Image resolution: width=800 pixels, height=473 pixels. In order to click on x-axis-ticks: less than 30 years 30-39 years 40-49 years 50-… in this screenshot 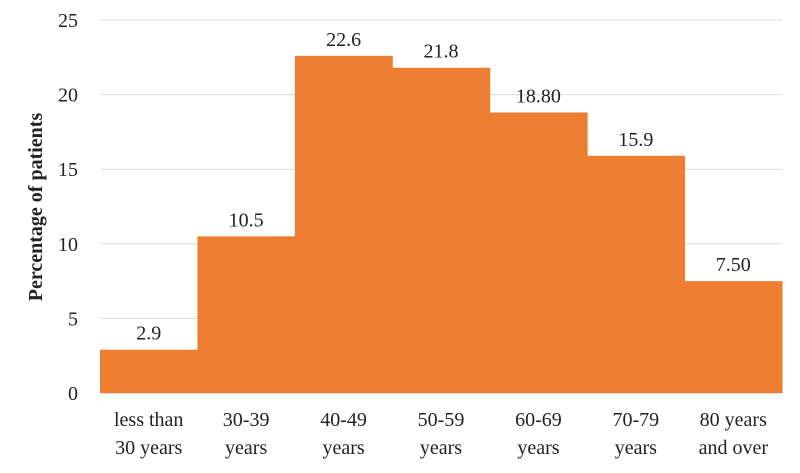, I will do `click(441, 434)`.